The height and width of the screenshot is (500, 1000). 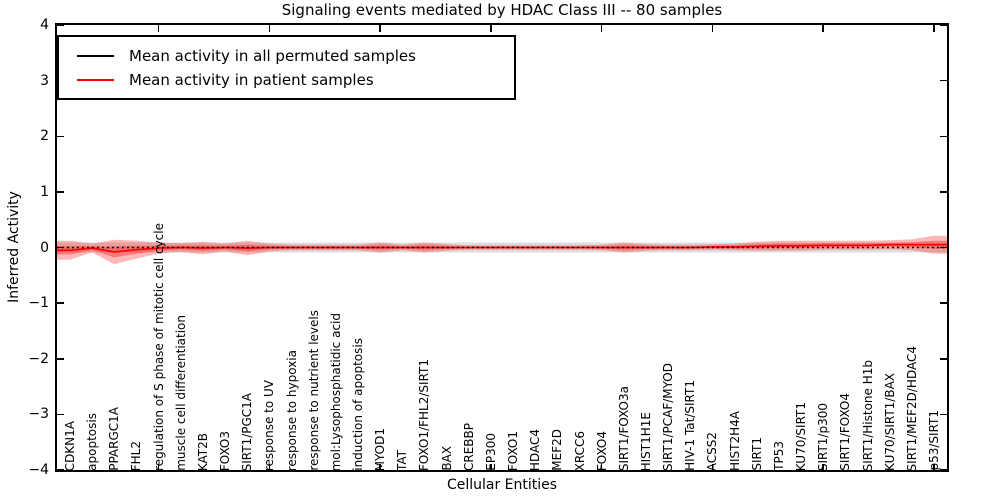 I want to click on x-tick-label: apoptosis, so click(x=92, y=442).